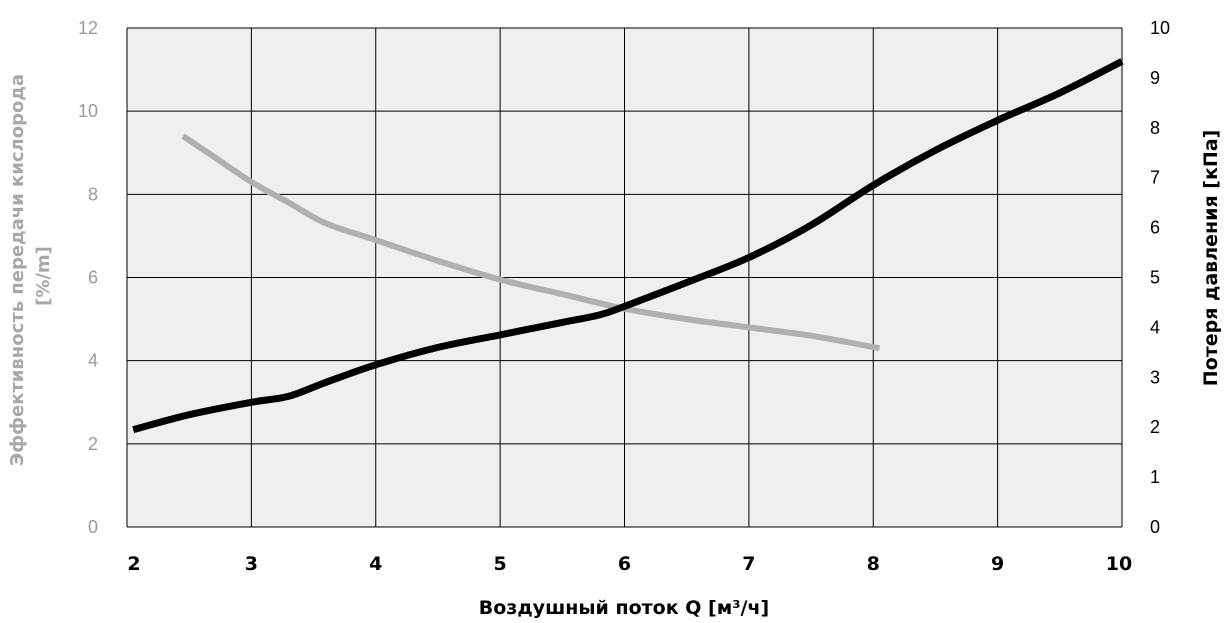  Describe the element at coordinates (88, 111) in the screenshot. I see `left-tick-label-5: 10` at that location.